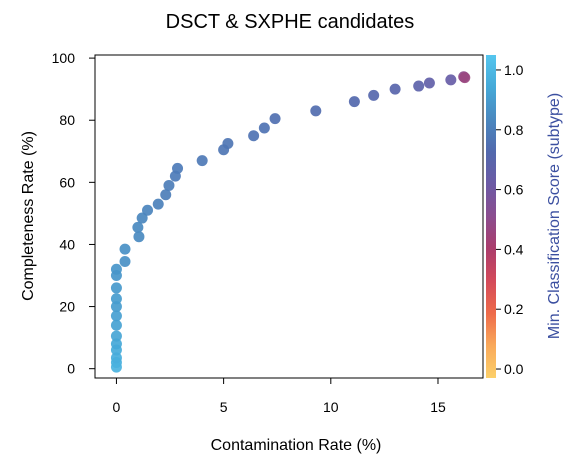  What do you see at coordinates (296, 445) in the screenshot?
I see `x-axis-label: Contamination Rate (%)` at bounding box center [296, 445].